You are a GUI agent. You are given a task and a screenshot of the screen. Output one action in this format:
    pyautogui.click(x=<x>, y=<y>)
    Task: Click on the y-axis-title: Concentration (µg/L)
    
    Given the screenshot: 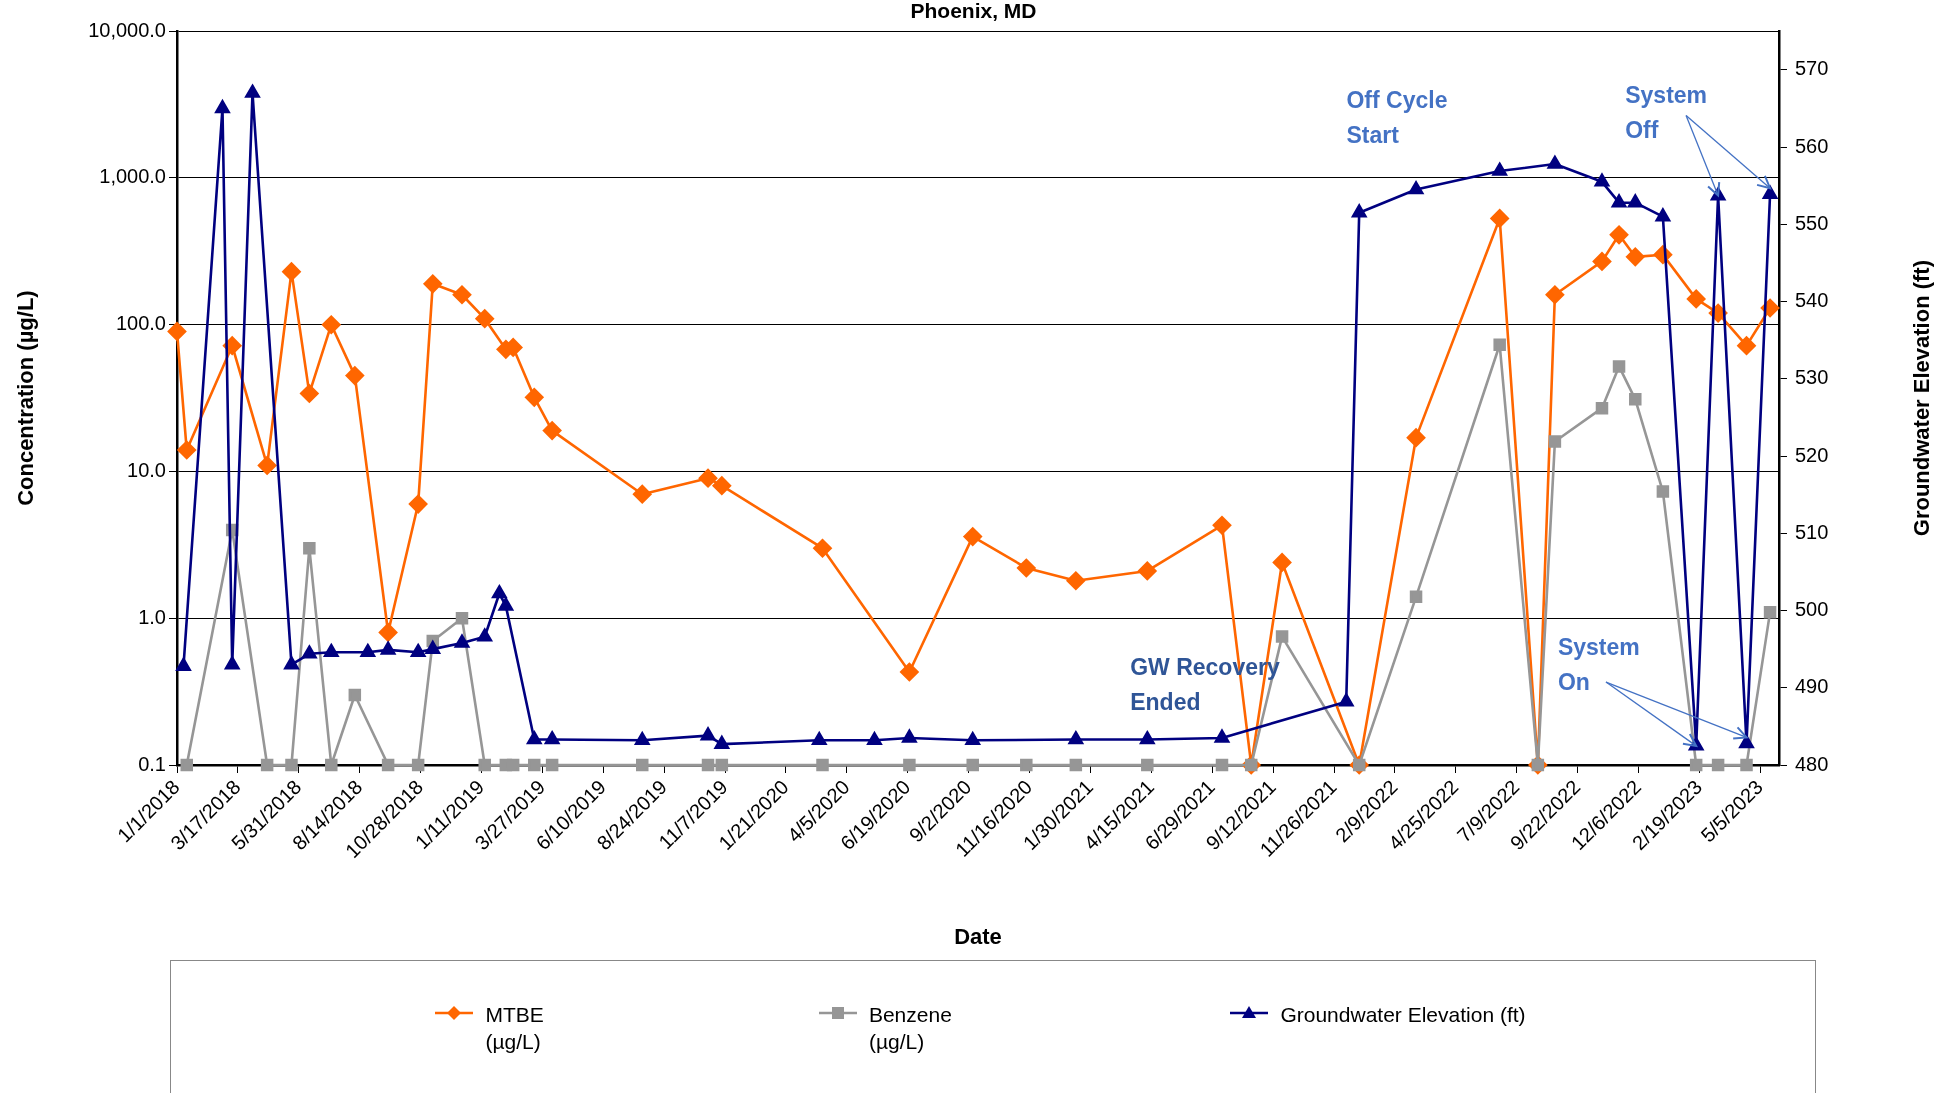 What is the action you would take?
    pyautogui.click(x=26, y=398)
    